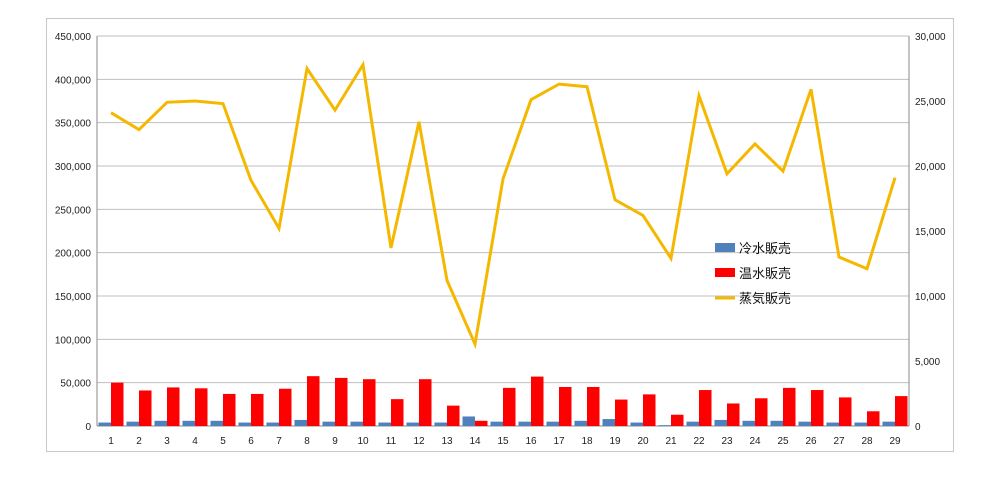 The width and height of the screenshot is (1000, 480). Describe the element at coordinates (447, 441) in the screenshot. I see `x-tick-label: 13` at that location.